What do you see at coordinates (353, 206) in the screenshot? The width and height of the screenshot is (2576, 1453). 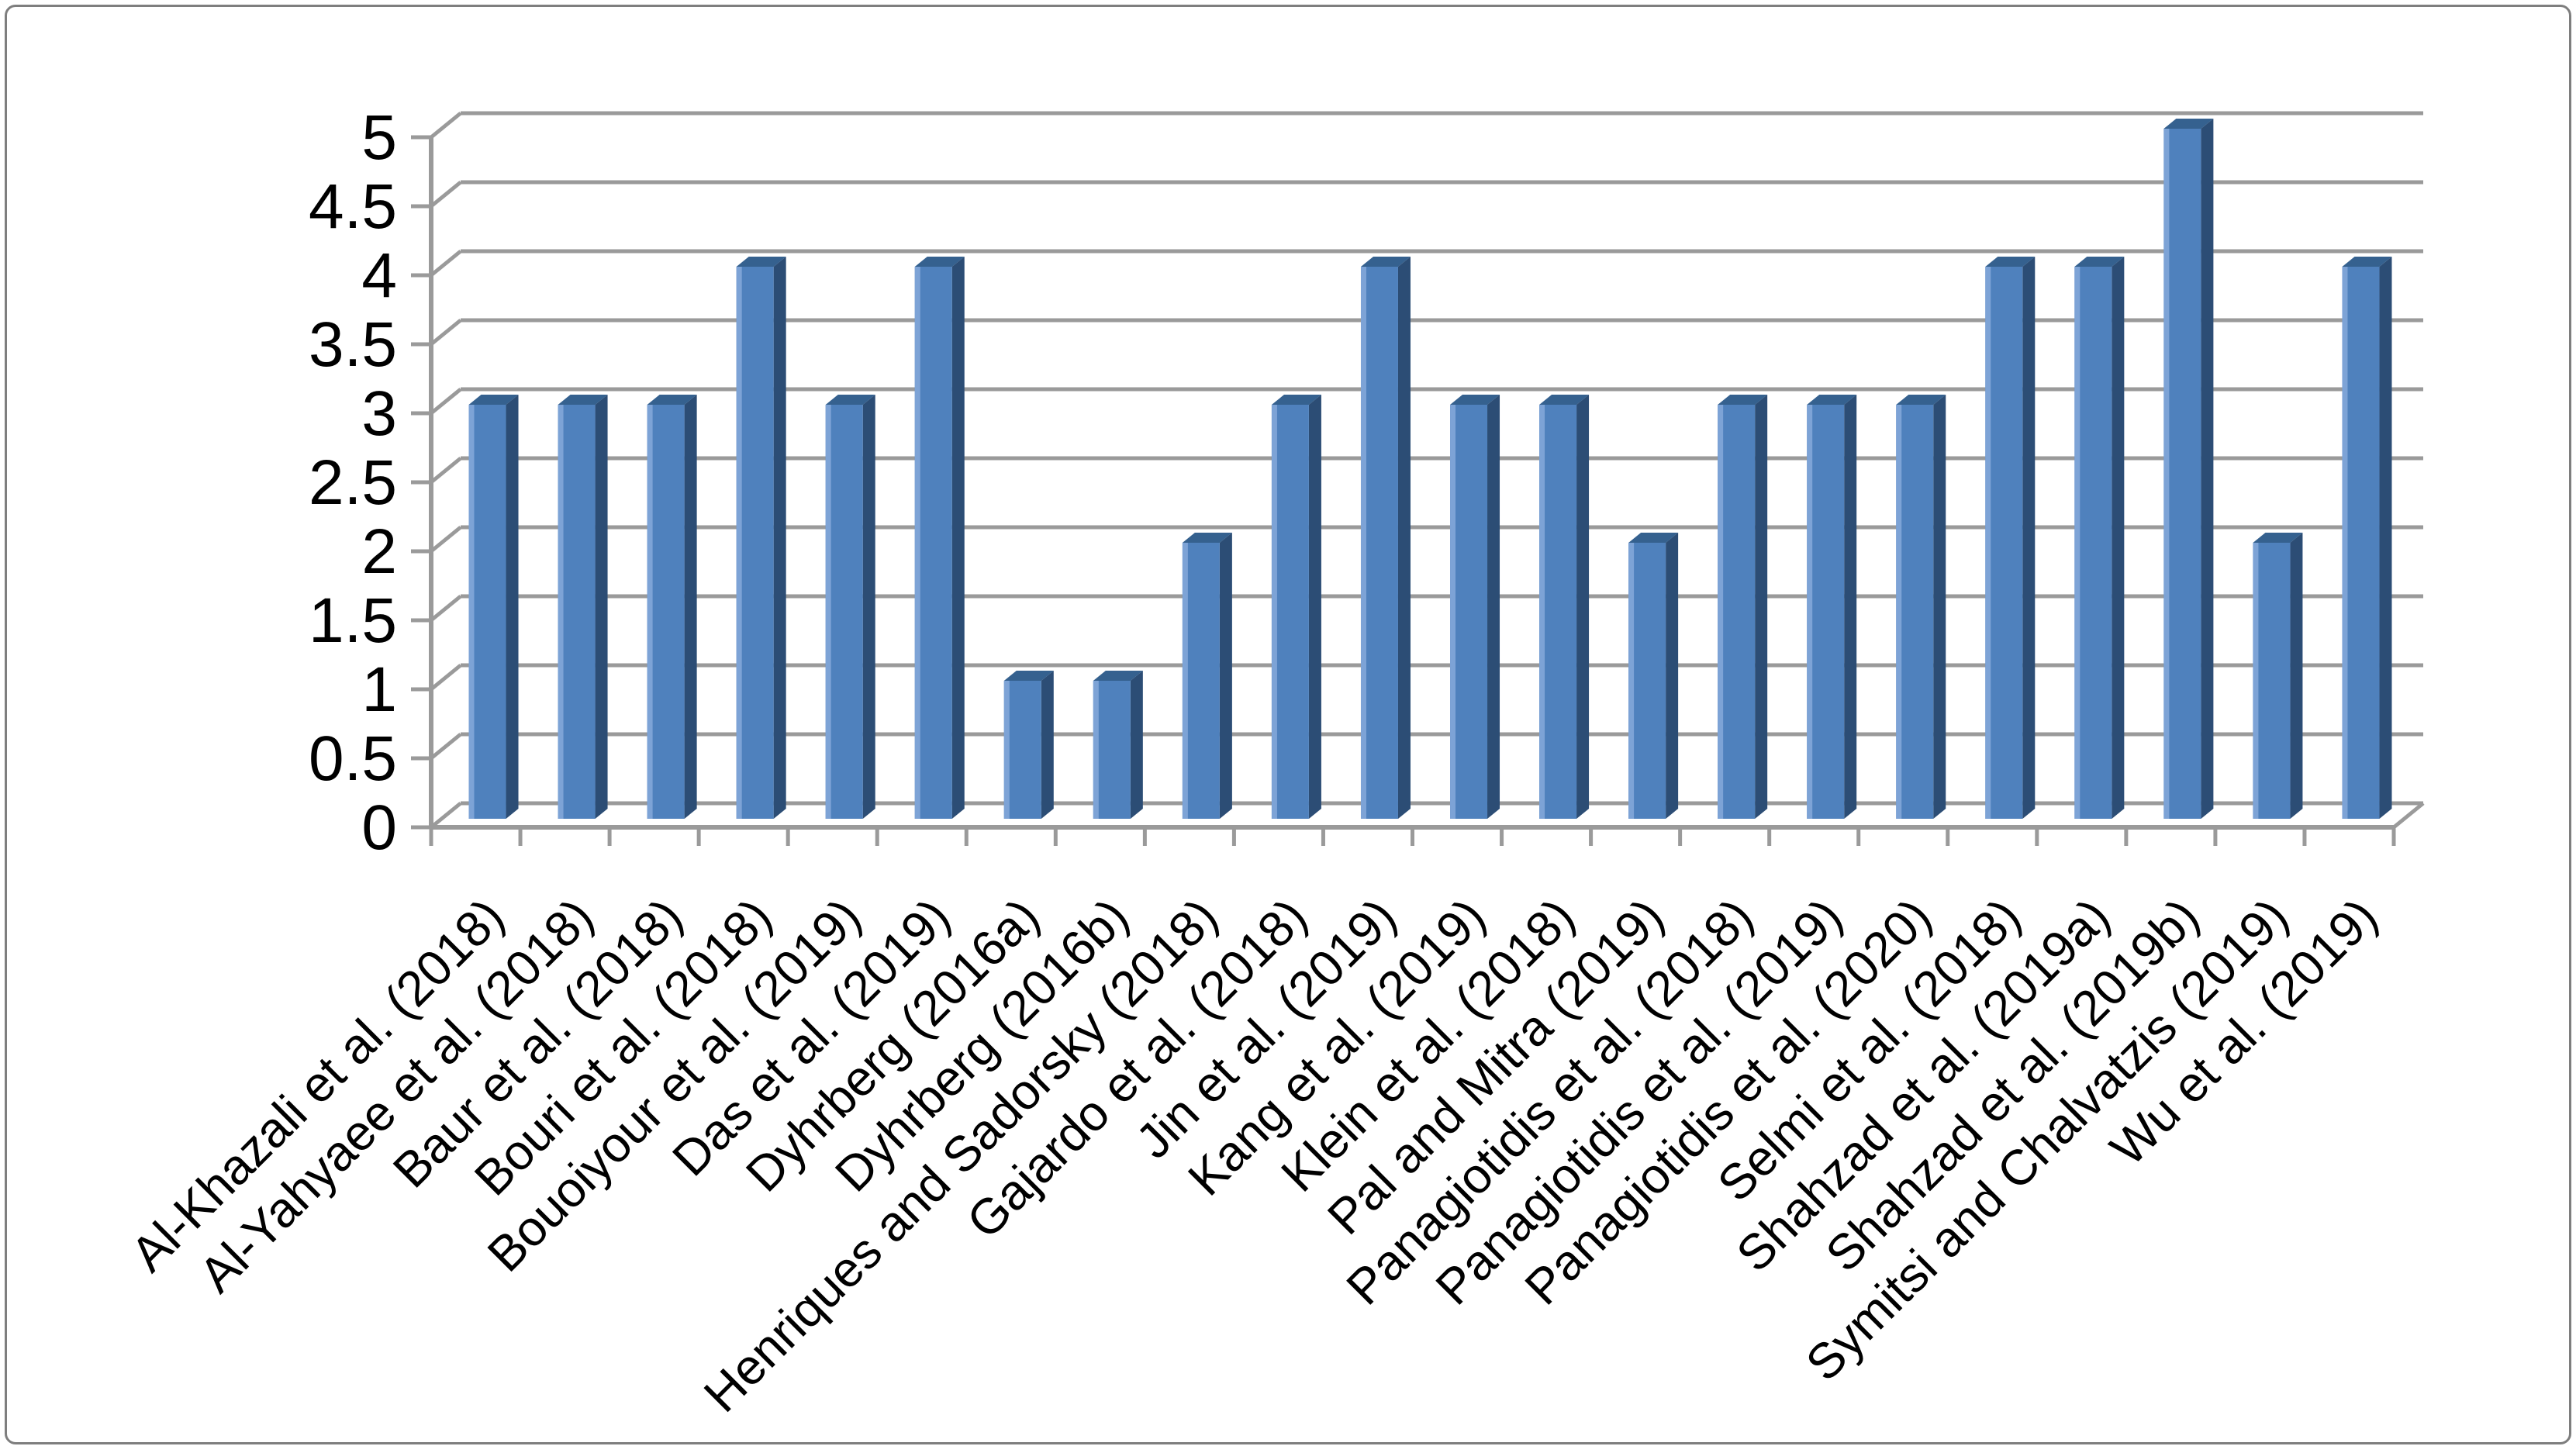 I see `y-tick-label: 4.5` at bounding box center [353, 206].